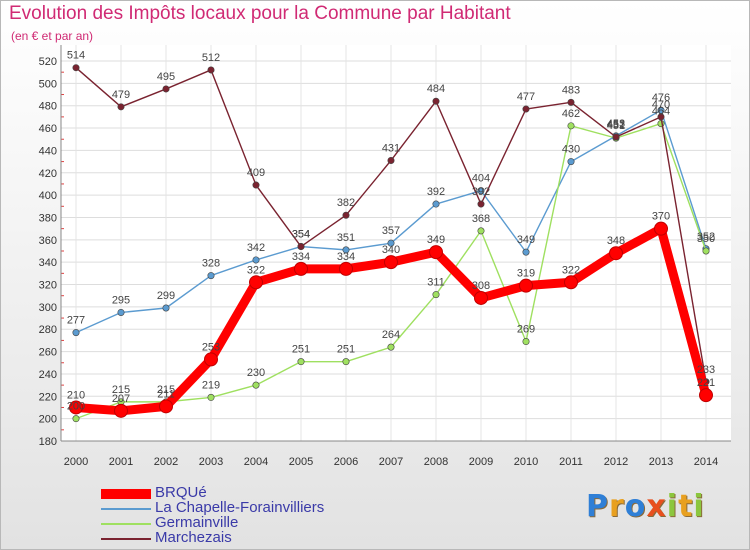 This screenshot has height=550, width=750. I want to click on y-tick-label: 240, so click(48, 375).